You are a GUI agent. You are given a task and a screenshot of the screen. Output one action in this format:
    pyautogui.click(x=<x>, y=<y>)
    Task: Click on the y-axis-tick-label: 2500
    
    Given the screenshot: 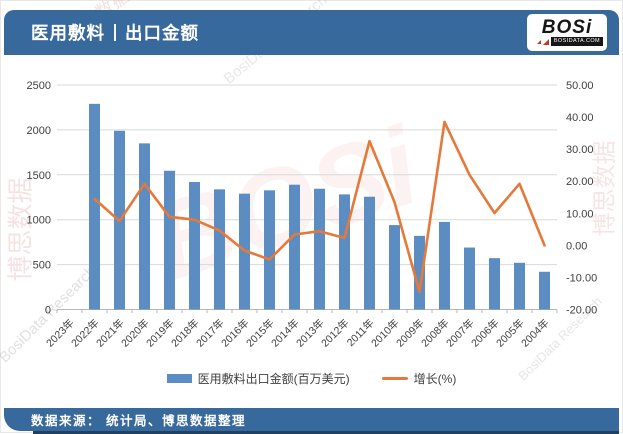 What is the action you would take?
    pyautogui.click(x=39, y=86)
    